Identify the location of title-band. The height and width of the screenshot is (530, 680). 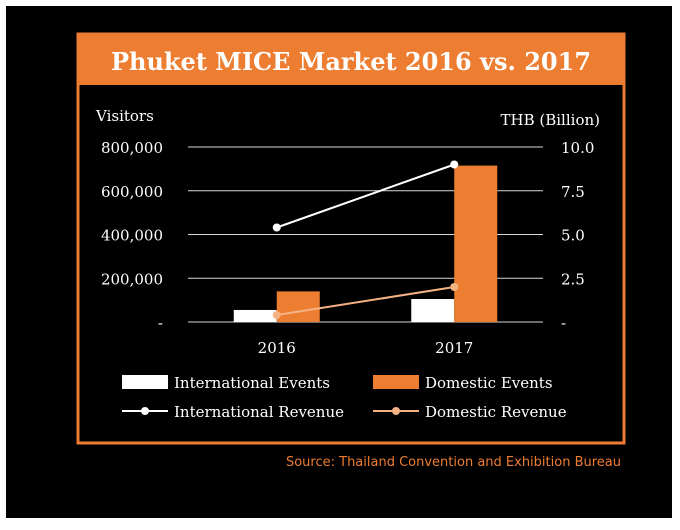
(351, 59).